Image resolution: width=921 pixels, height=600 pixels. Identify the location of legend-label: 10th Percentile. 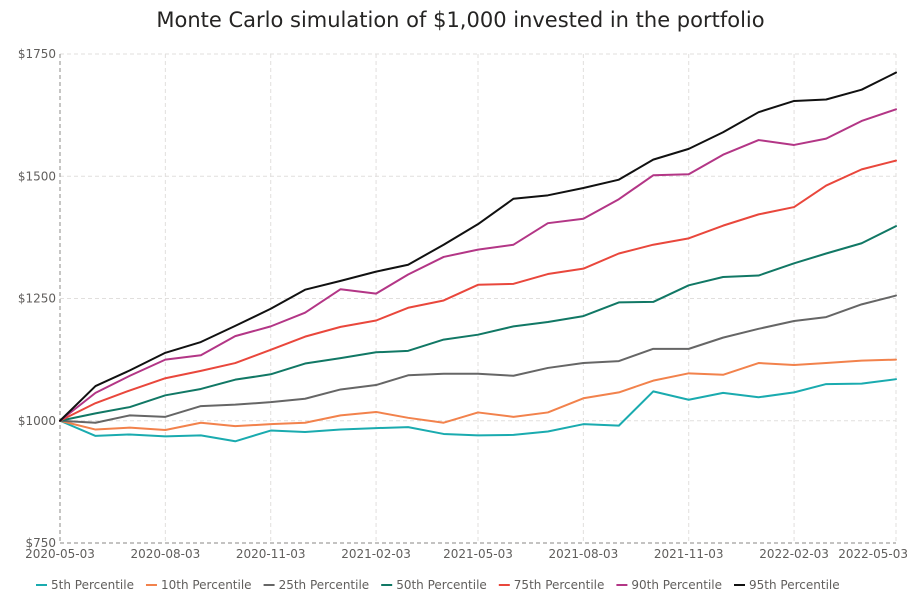
(206, 585).